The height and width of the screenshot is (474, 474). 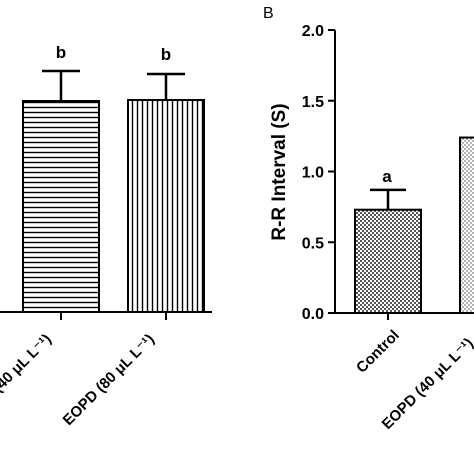 I want to click on panel-a-category-label-2: EOPD (80 μL L⁻¹), so click(x=109, y=380).